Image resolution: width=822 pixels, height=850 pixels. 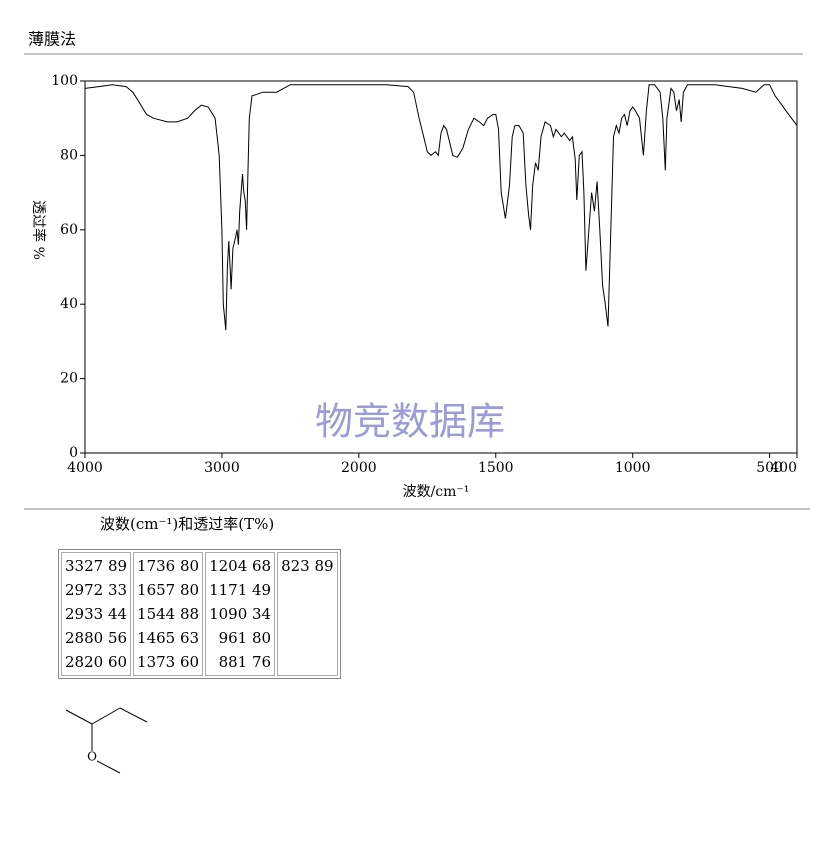 What do you see at coordinates (307, 566) in the screenshot?
I see `table-cell: 823 89` at bounding box center [307, 566].